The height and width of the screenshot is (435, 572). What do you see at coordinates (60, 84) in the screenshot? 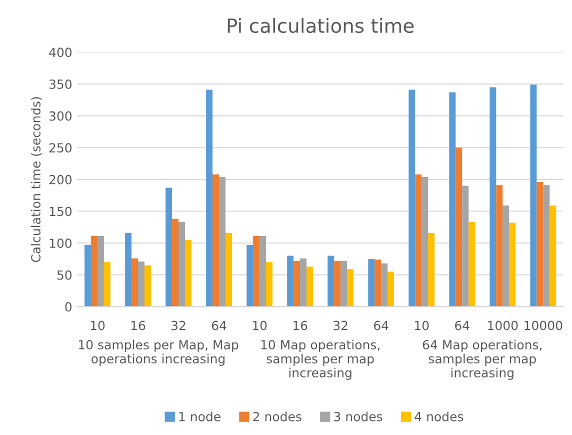
I see `y-tick-label: 350` at bounding box center [60, 84].